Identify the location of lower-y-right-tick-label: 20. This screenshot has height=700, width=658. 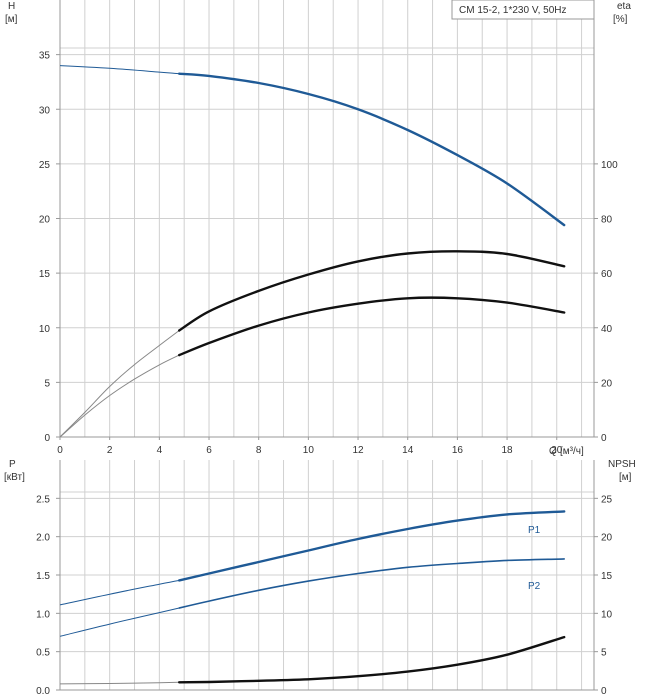
(607, 538).